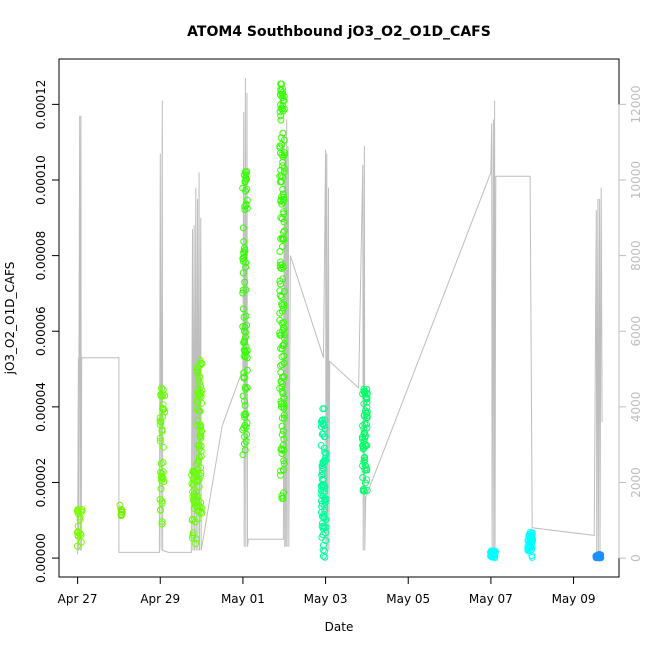  What do you see at coordinates (41, 407) in the screenshot?
I see `y-tick-label: 0.00004` at bounding box center [41, 407].